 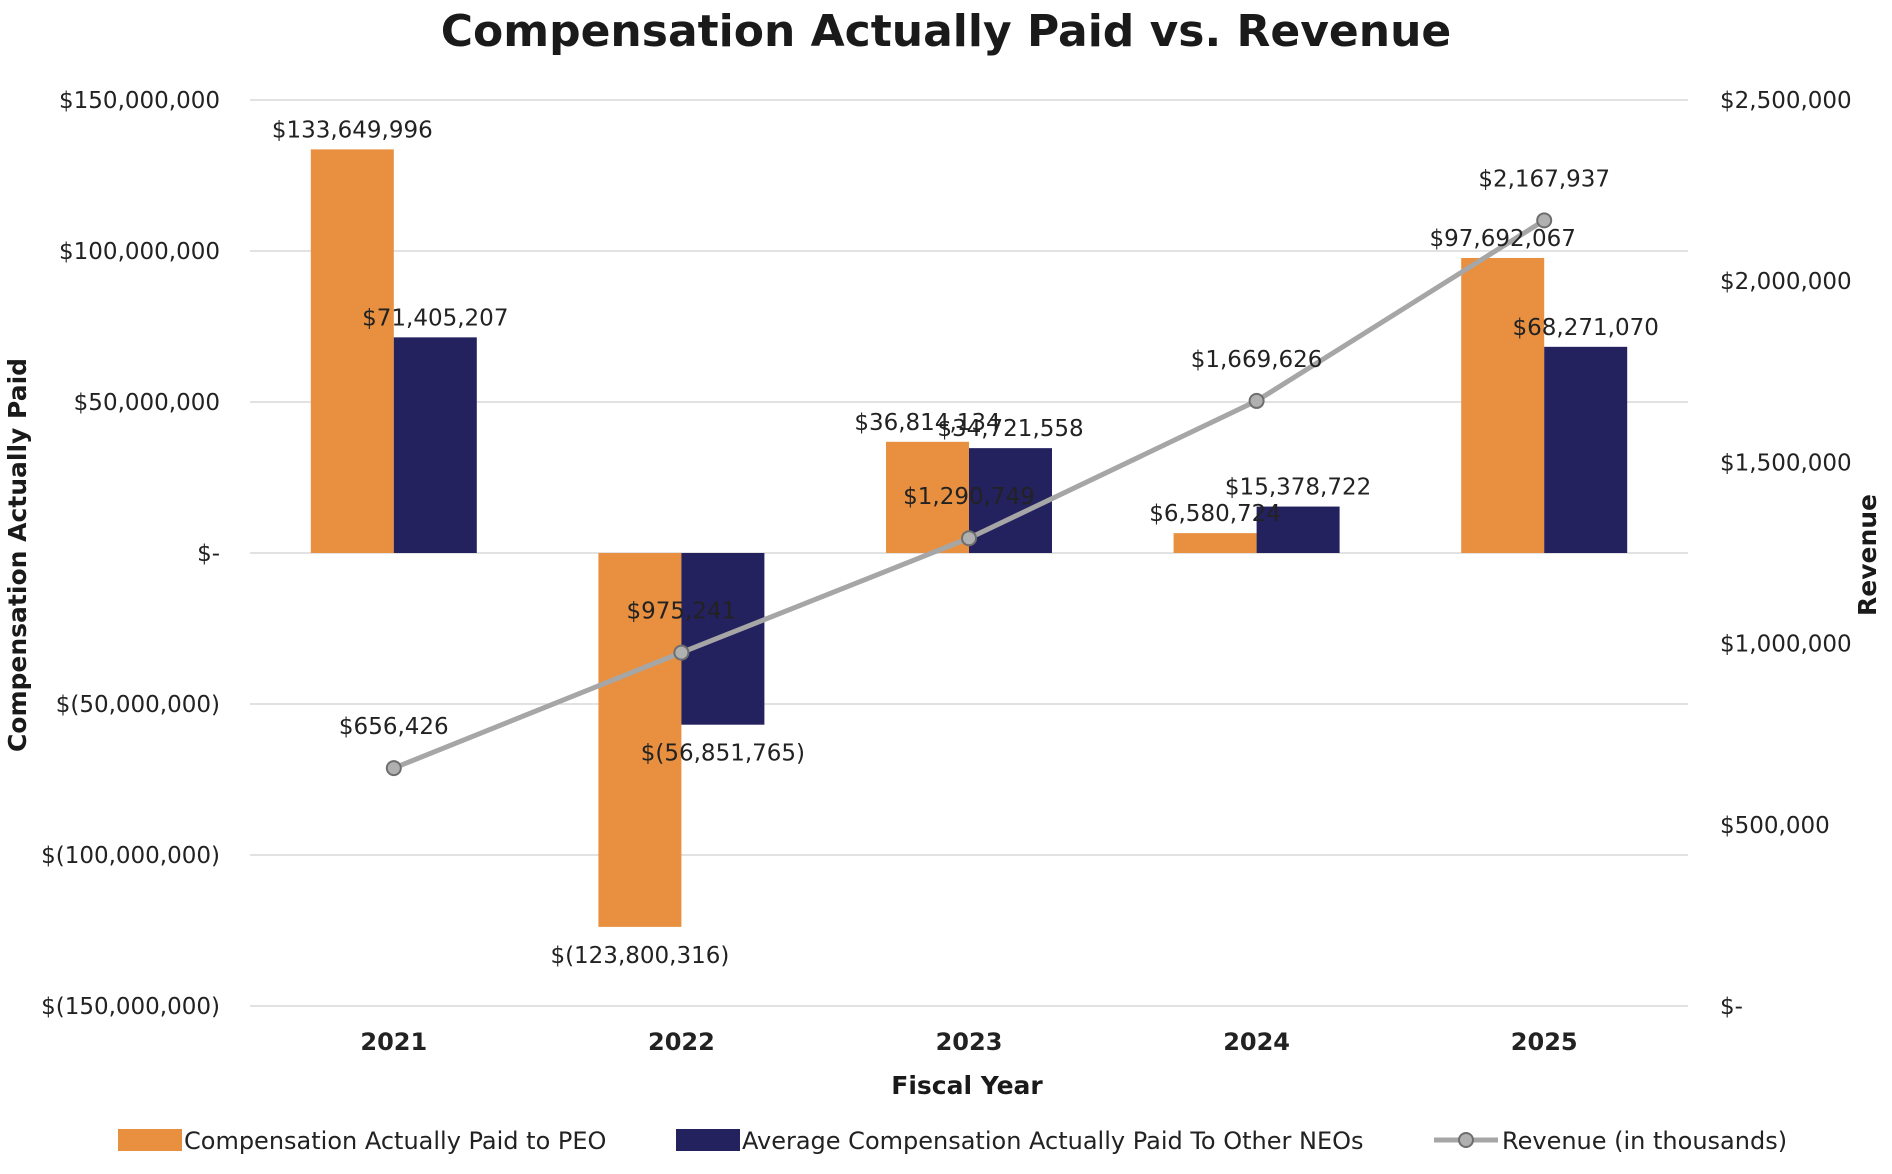 What do you see at coordinates (130, 1007) in the screenshot?
I see `y-tick-label: $(150,000,000)` at bounding box center [130, 1007].